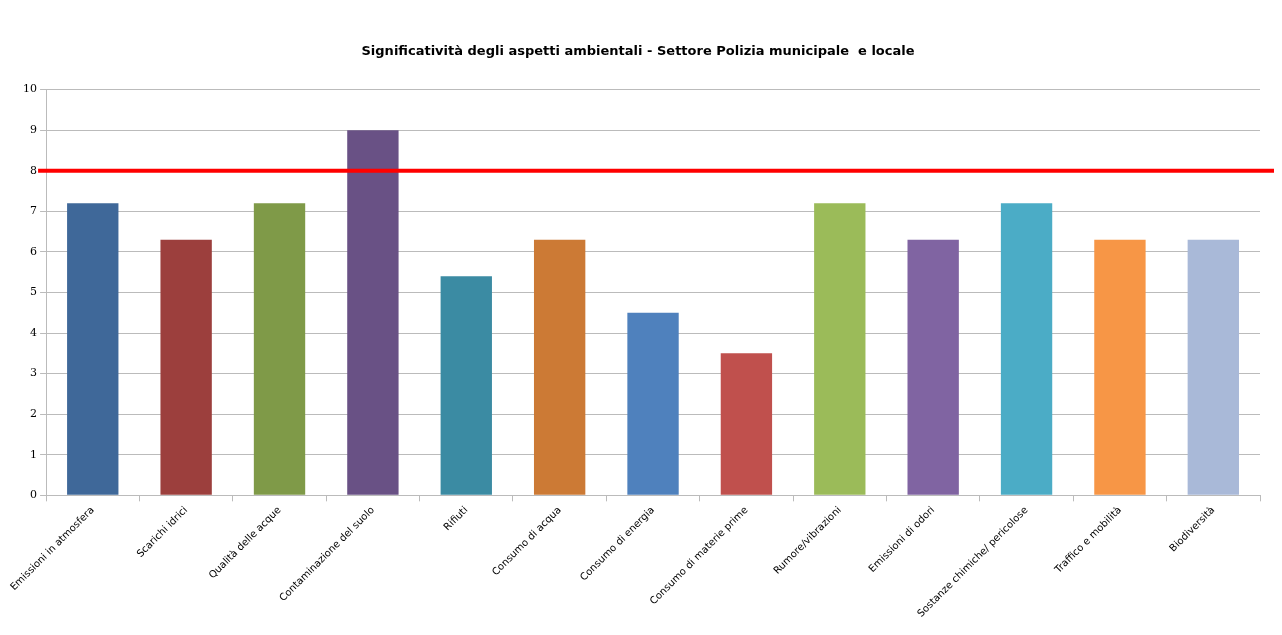  I want to click on y-tick-label: 10, so click(30, 89).